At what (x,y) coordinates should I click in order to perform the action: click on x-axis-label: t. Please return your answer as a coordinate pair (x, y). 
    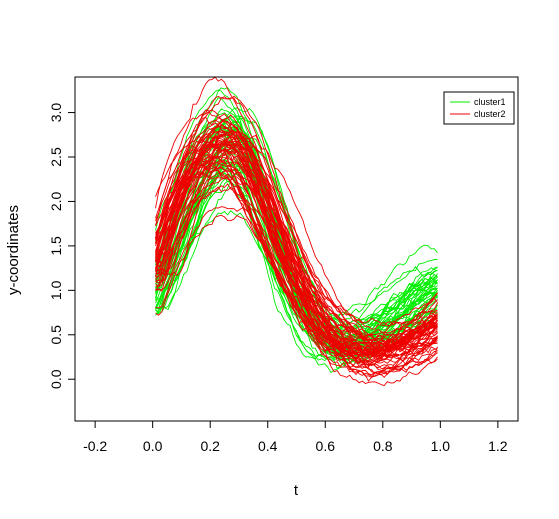
    Looking at the image, I should click on (296, 490).